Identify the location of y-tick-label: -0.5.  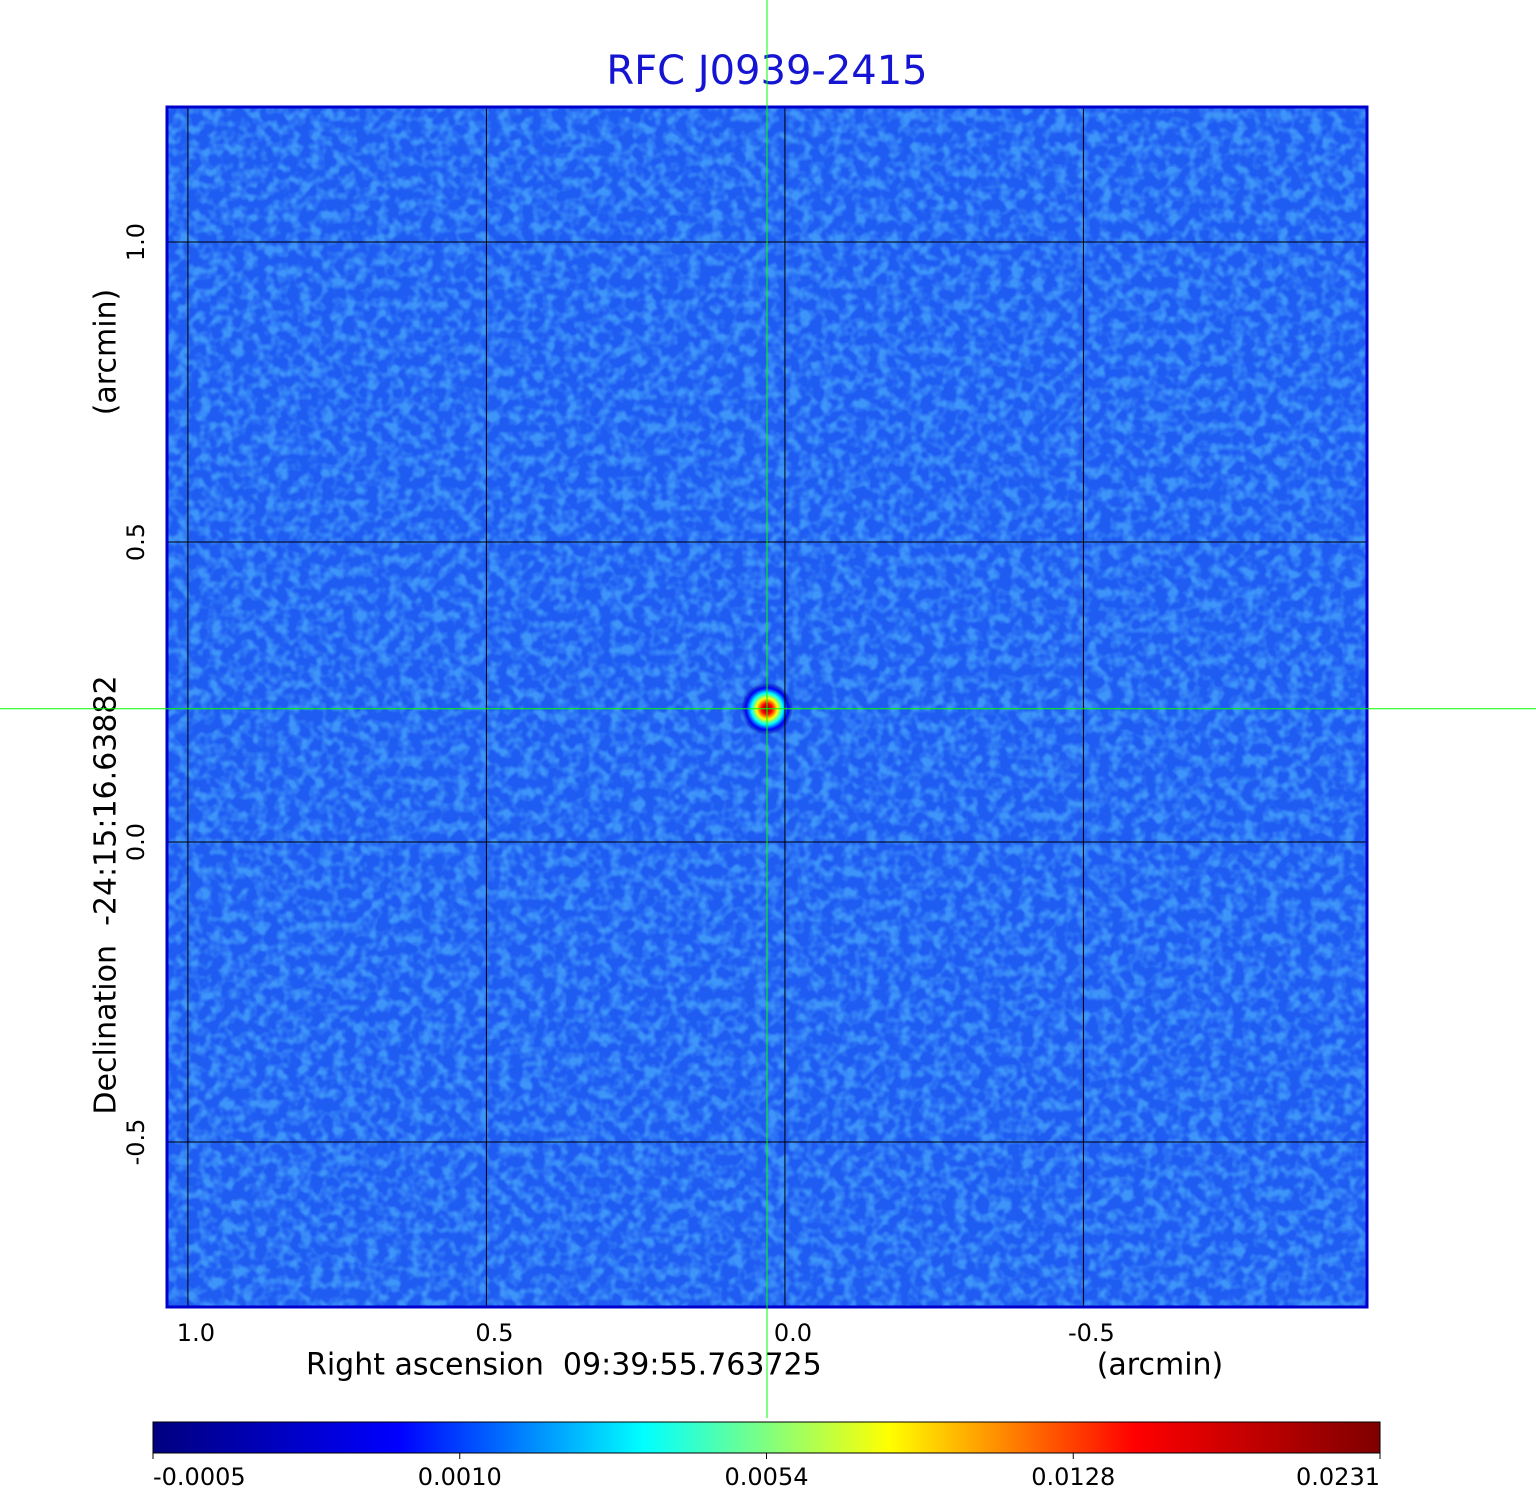
(136, 1142).